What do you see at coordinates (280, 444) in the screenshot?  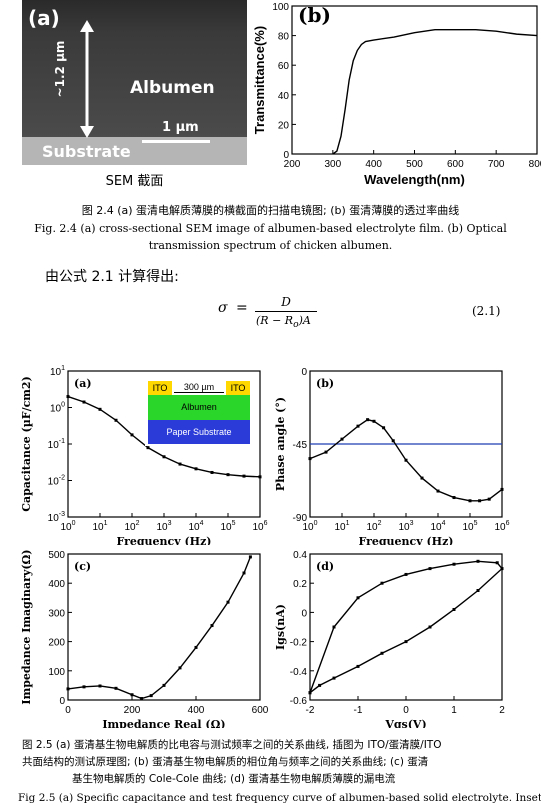 I see `y-axis-label: Phase angle (°)` at bounding box center [280, 444].